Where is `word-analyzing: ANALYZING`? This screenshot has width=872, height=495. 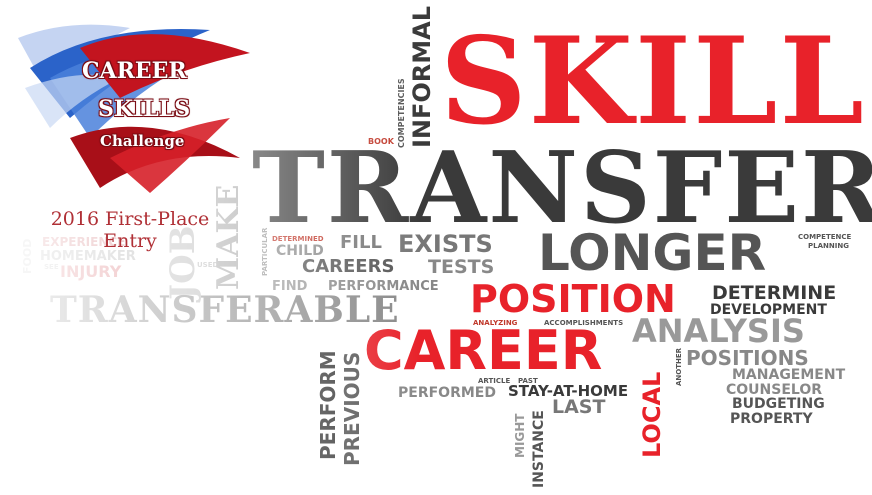 word-analyzing: ANALYZING is located at coordinates (495, 323).